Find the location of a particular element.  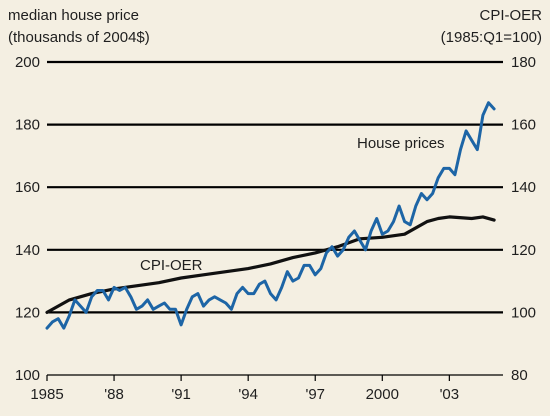

right-axis-ticks: 80 100 120 140 160 180 is located at coordinates (523, 219).